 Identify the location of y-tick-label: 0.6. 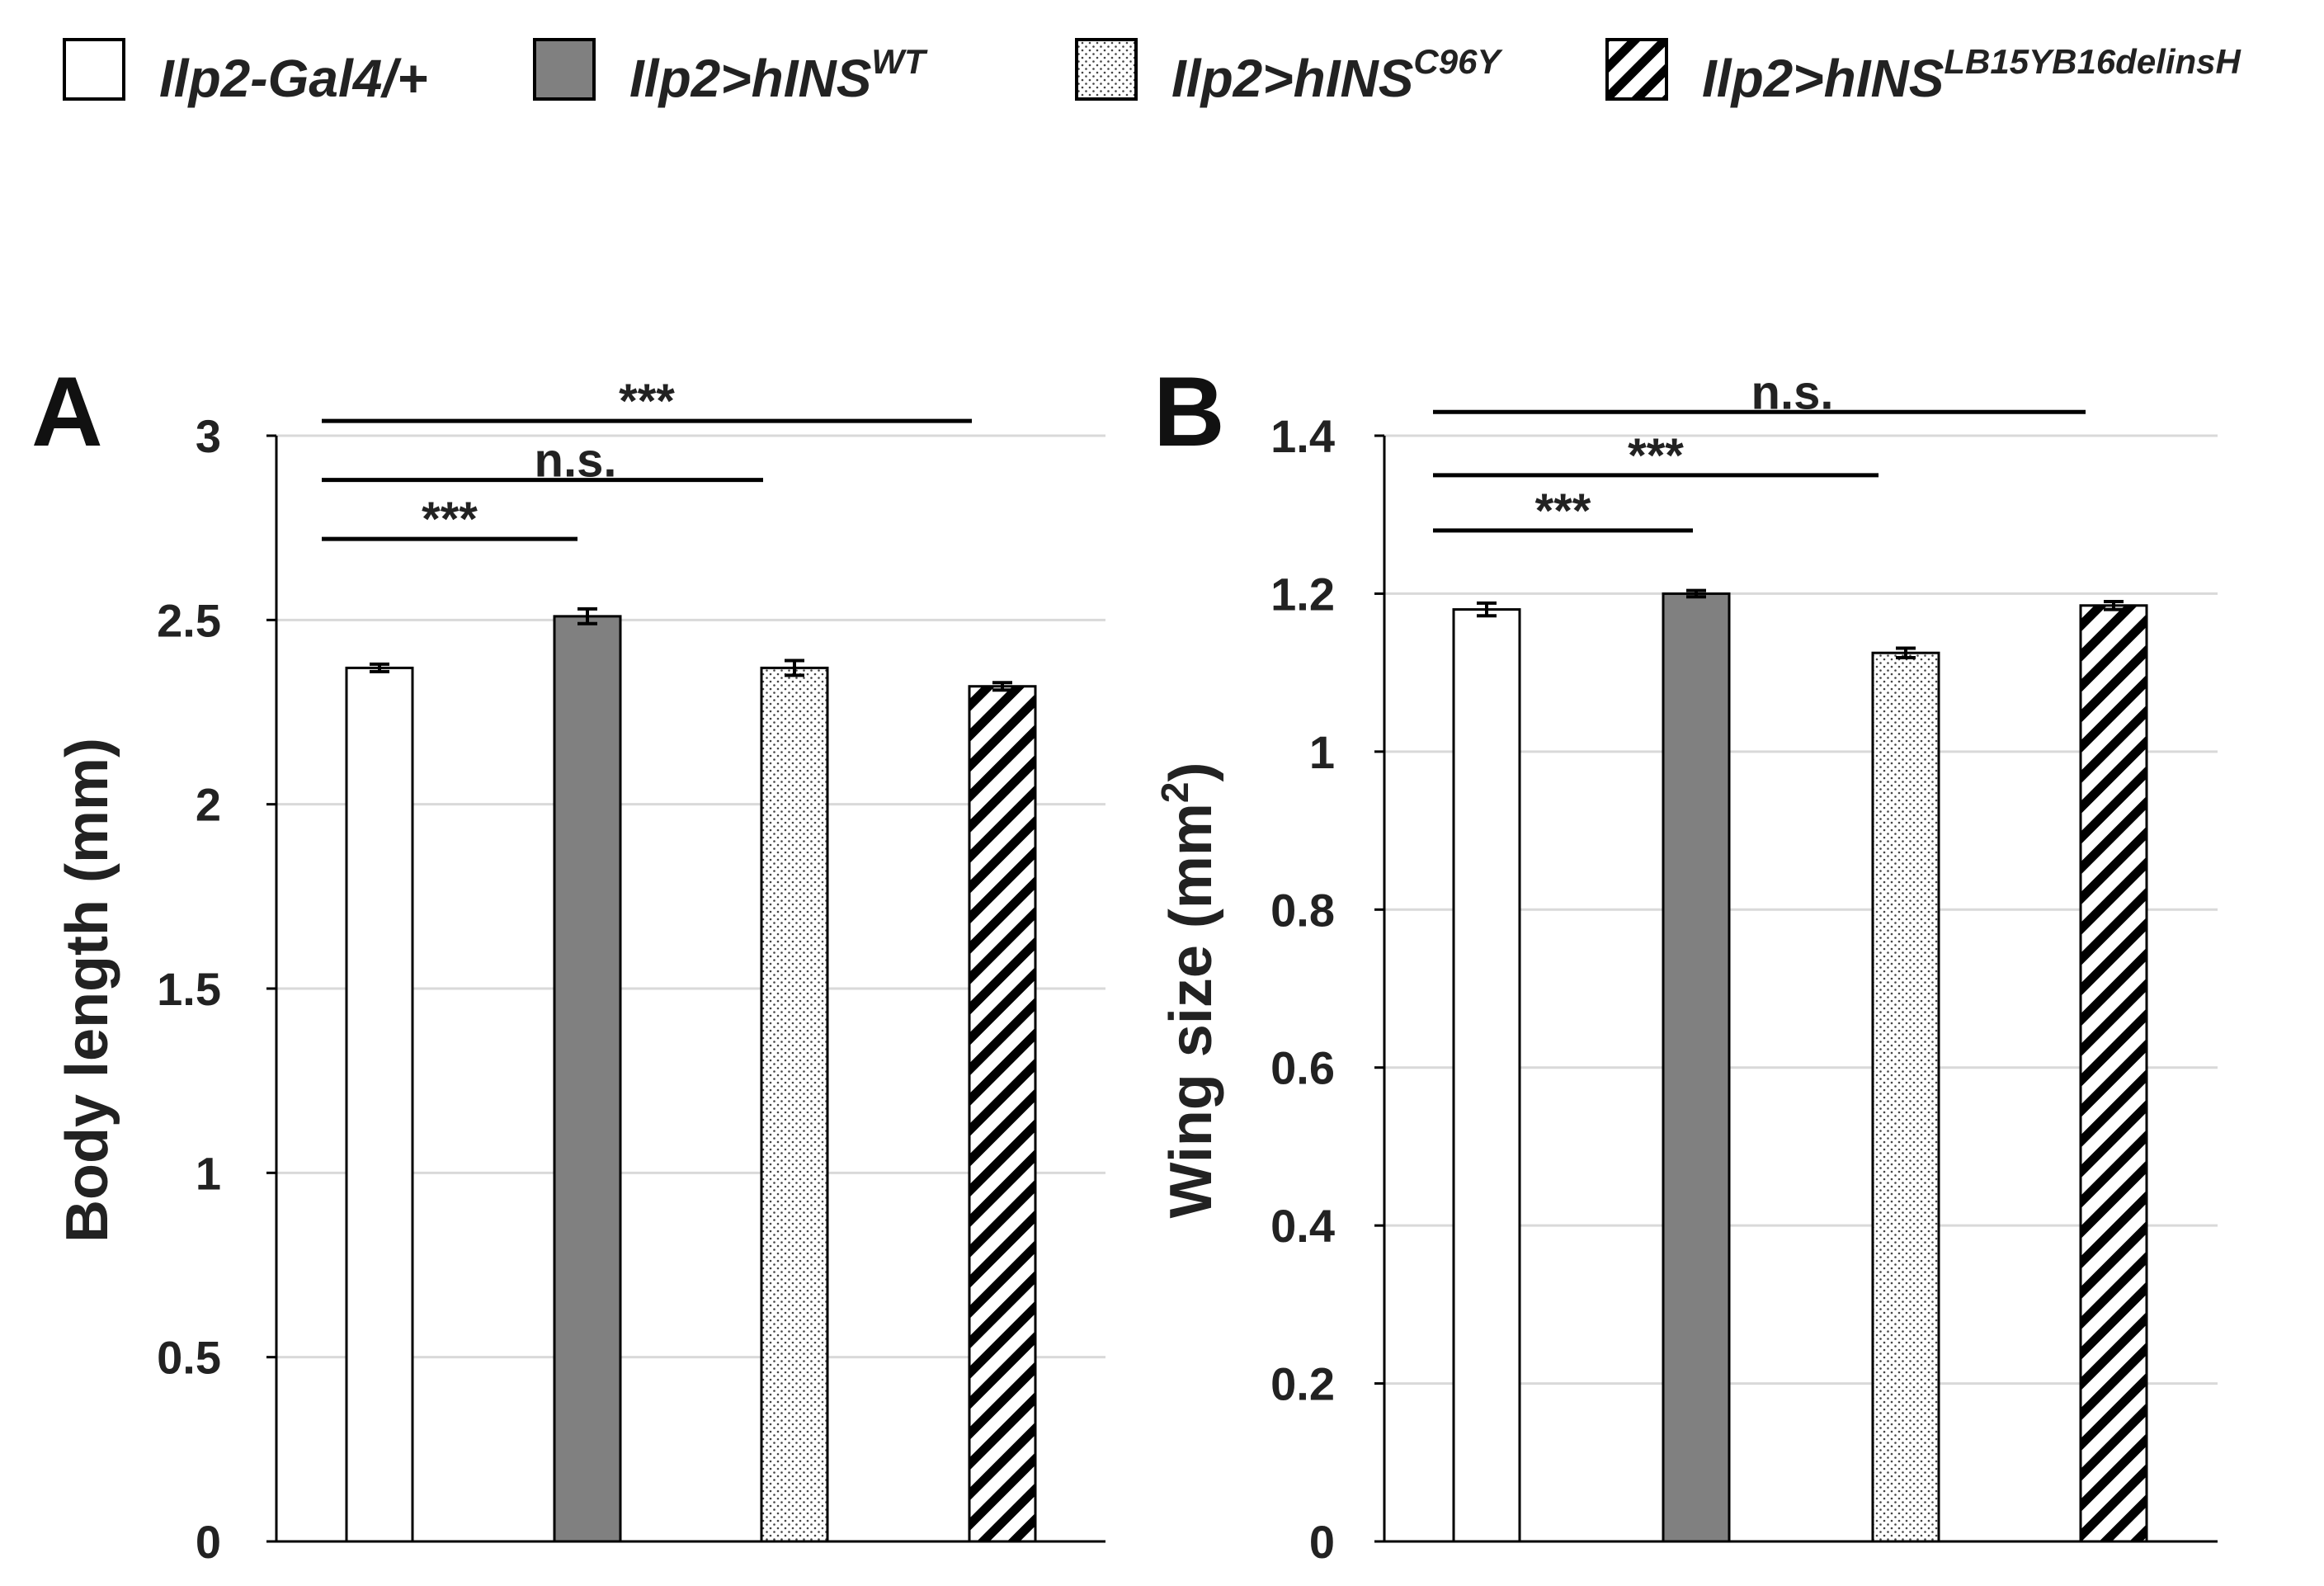
(1302, 1068).